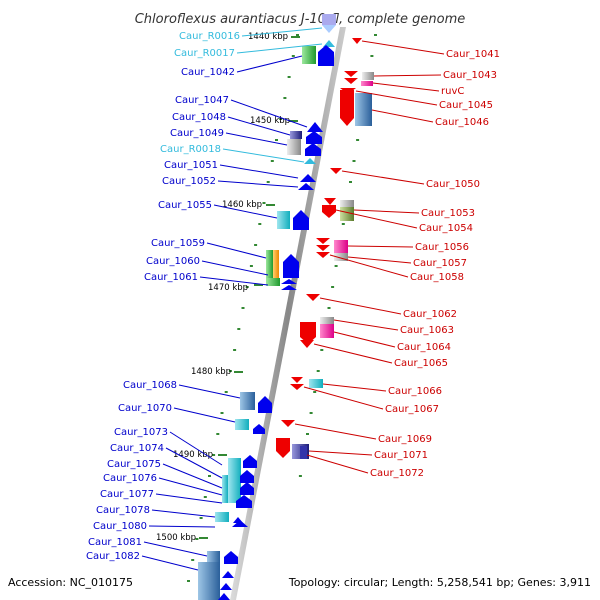 The image size is (600, 600). What do you see at coordinates (171, 277) in the screenshot?
I see `gene-label: Caur_1061` at bounding box center [171, 277].